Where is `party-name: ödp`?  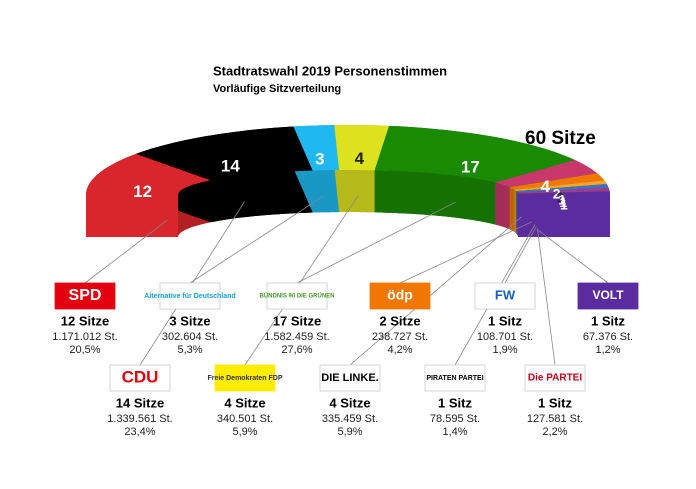 party-name: ödp is located at coordinates (400, 295).